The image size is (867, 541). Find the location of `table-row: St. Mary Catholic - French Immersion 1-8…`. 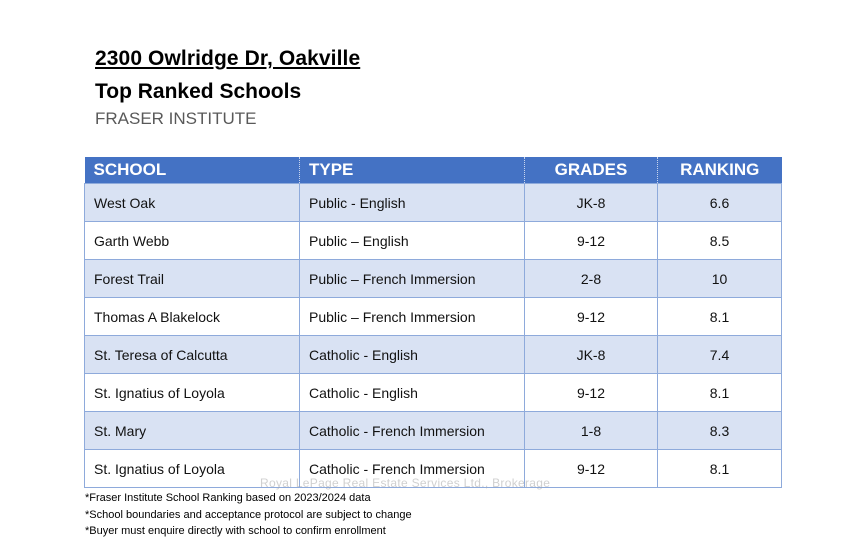

table-row: St. Mary Catholic - French Immersion 1-8… is located at coordinates (433, 430).